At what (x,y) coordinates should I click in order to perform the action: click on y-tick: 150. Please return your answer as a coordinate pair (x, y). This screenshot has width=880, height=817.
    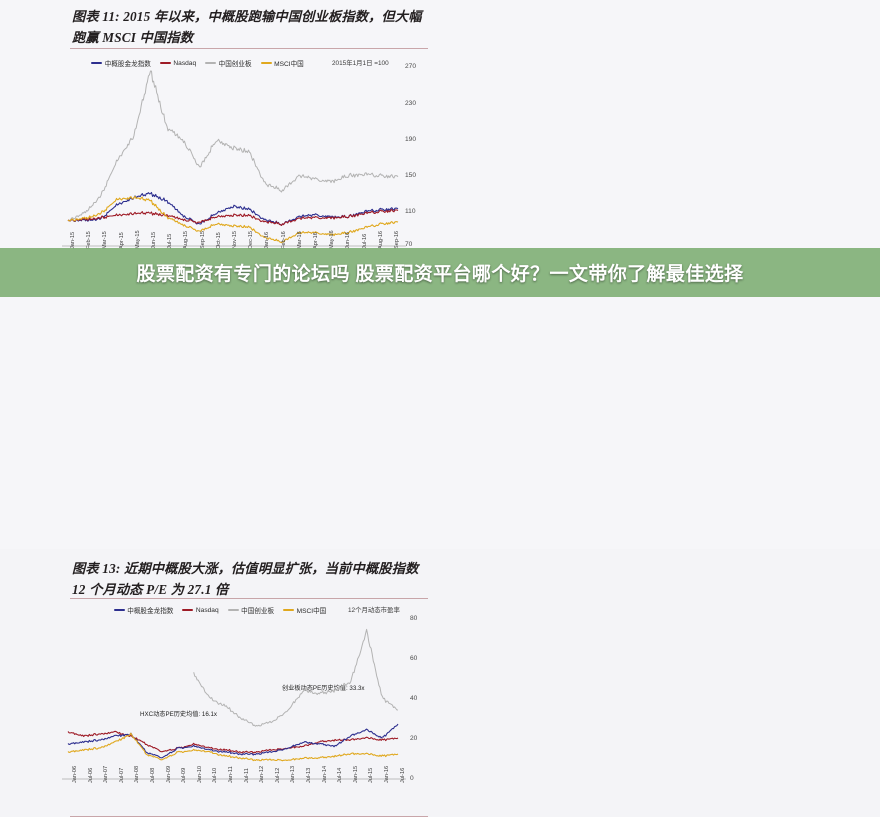
    Looking at the image, I should click on (411, 175).